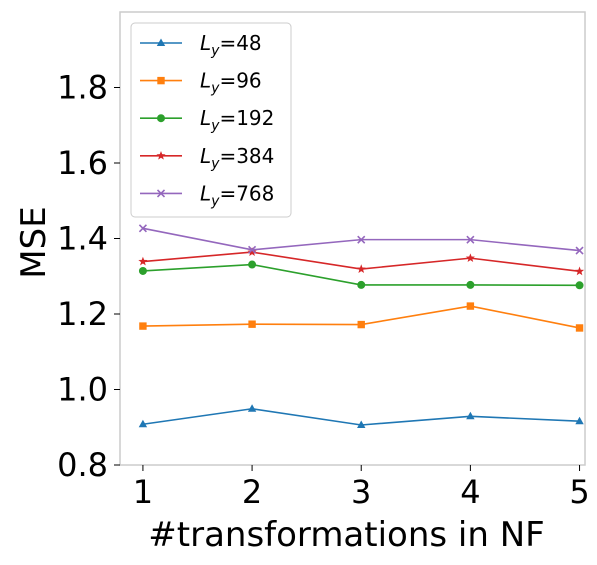  I want to click on y-tick-label: 1.8, so click(82, 88).